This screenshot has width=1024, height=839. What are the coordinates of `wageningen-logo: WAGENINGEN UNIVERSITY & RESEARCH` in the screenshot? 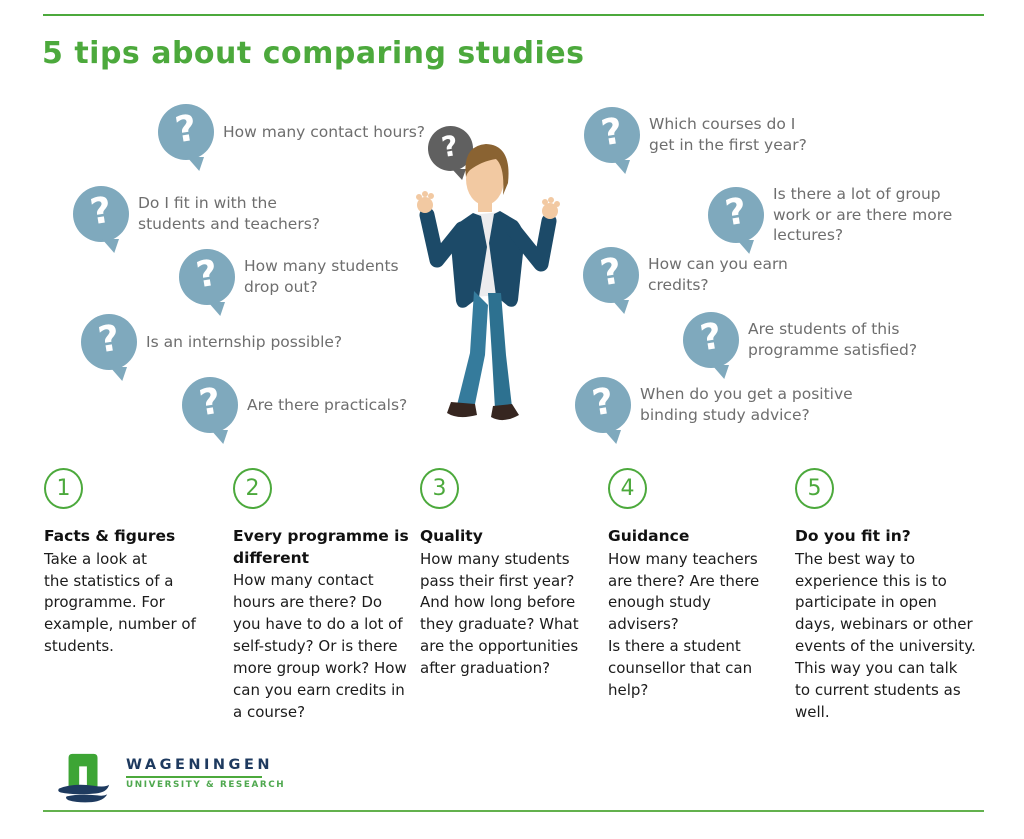 It's located at (170, 778).